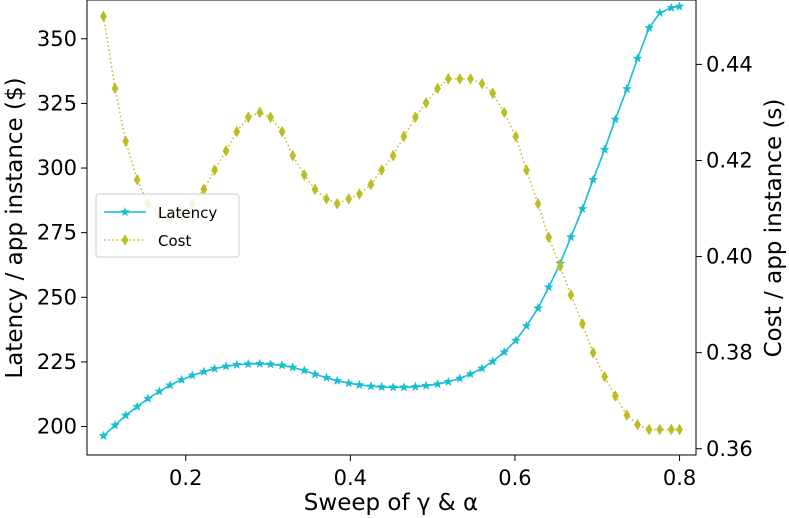 The width and height of the screenshot is (789, 518). I want to click on left-y-axis-title: Latency / app instance ($), so click(15, 227).